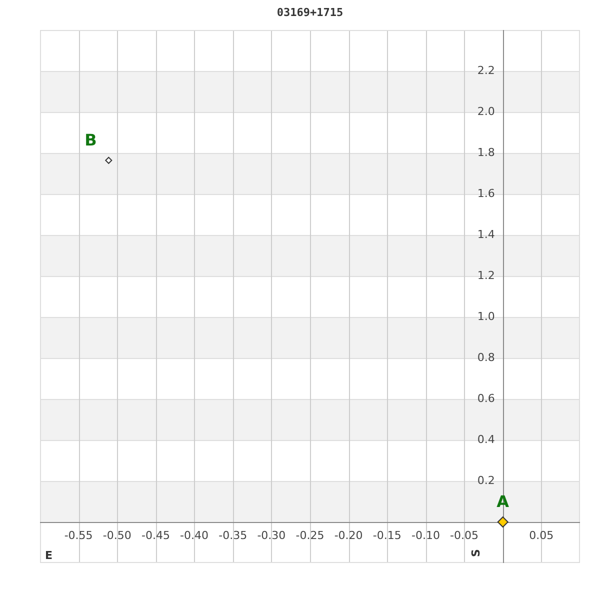 This screenshot has height=600, width=600. I want to click on x-axis-title: E, so click(49, 555).